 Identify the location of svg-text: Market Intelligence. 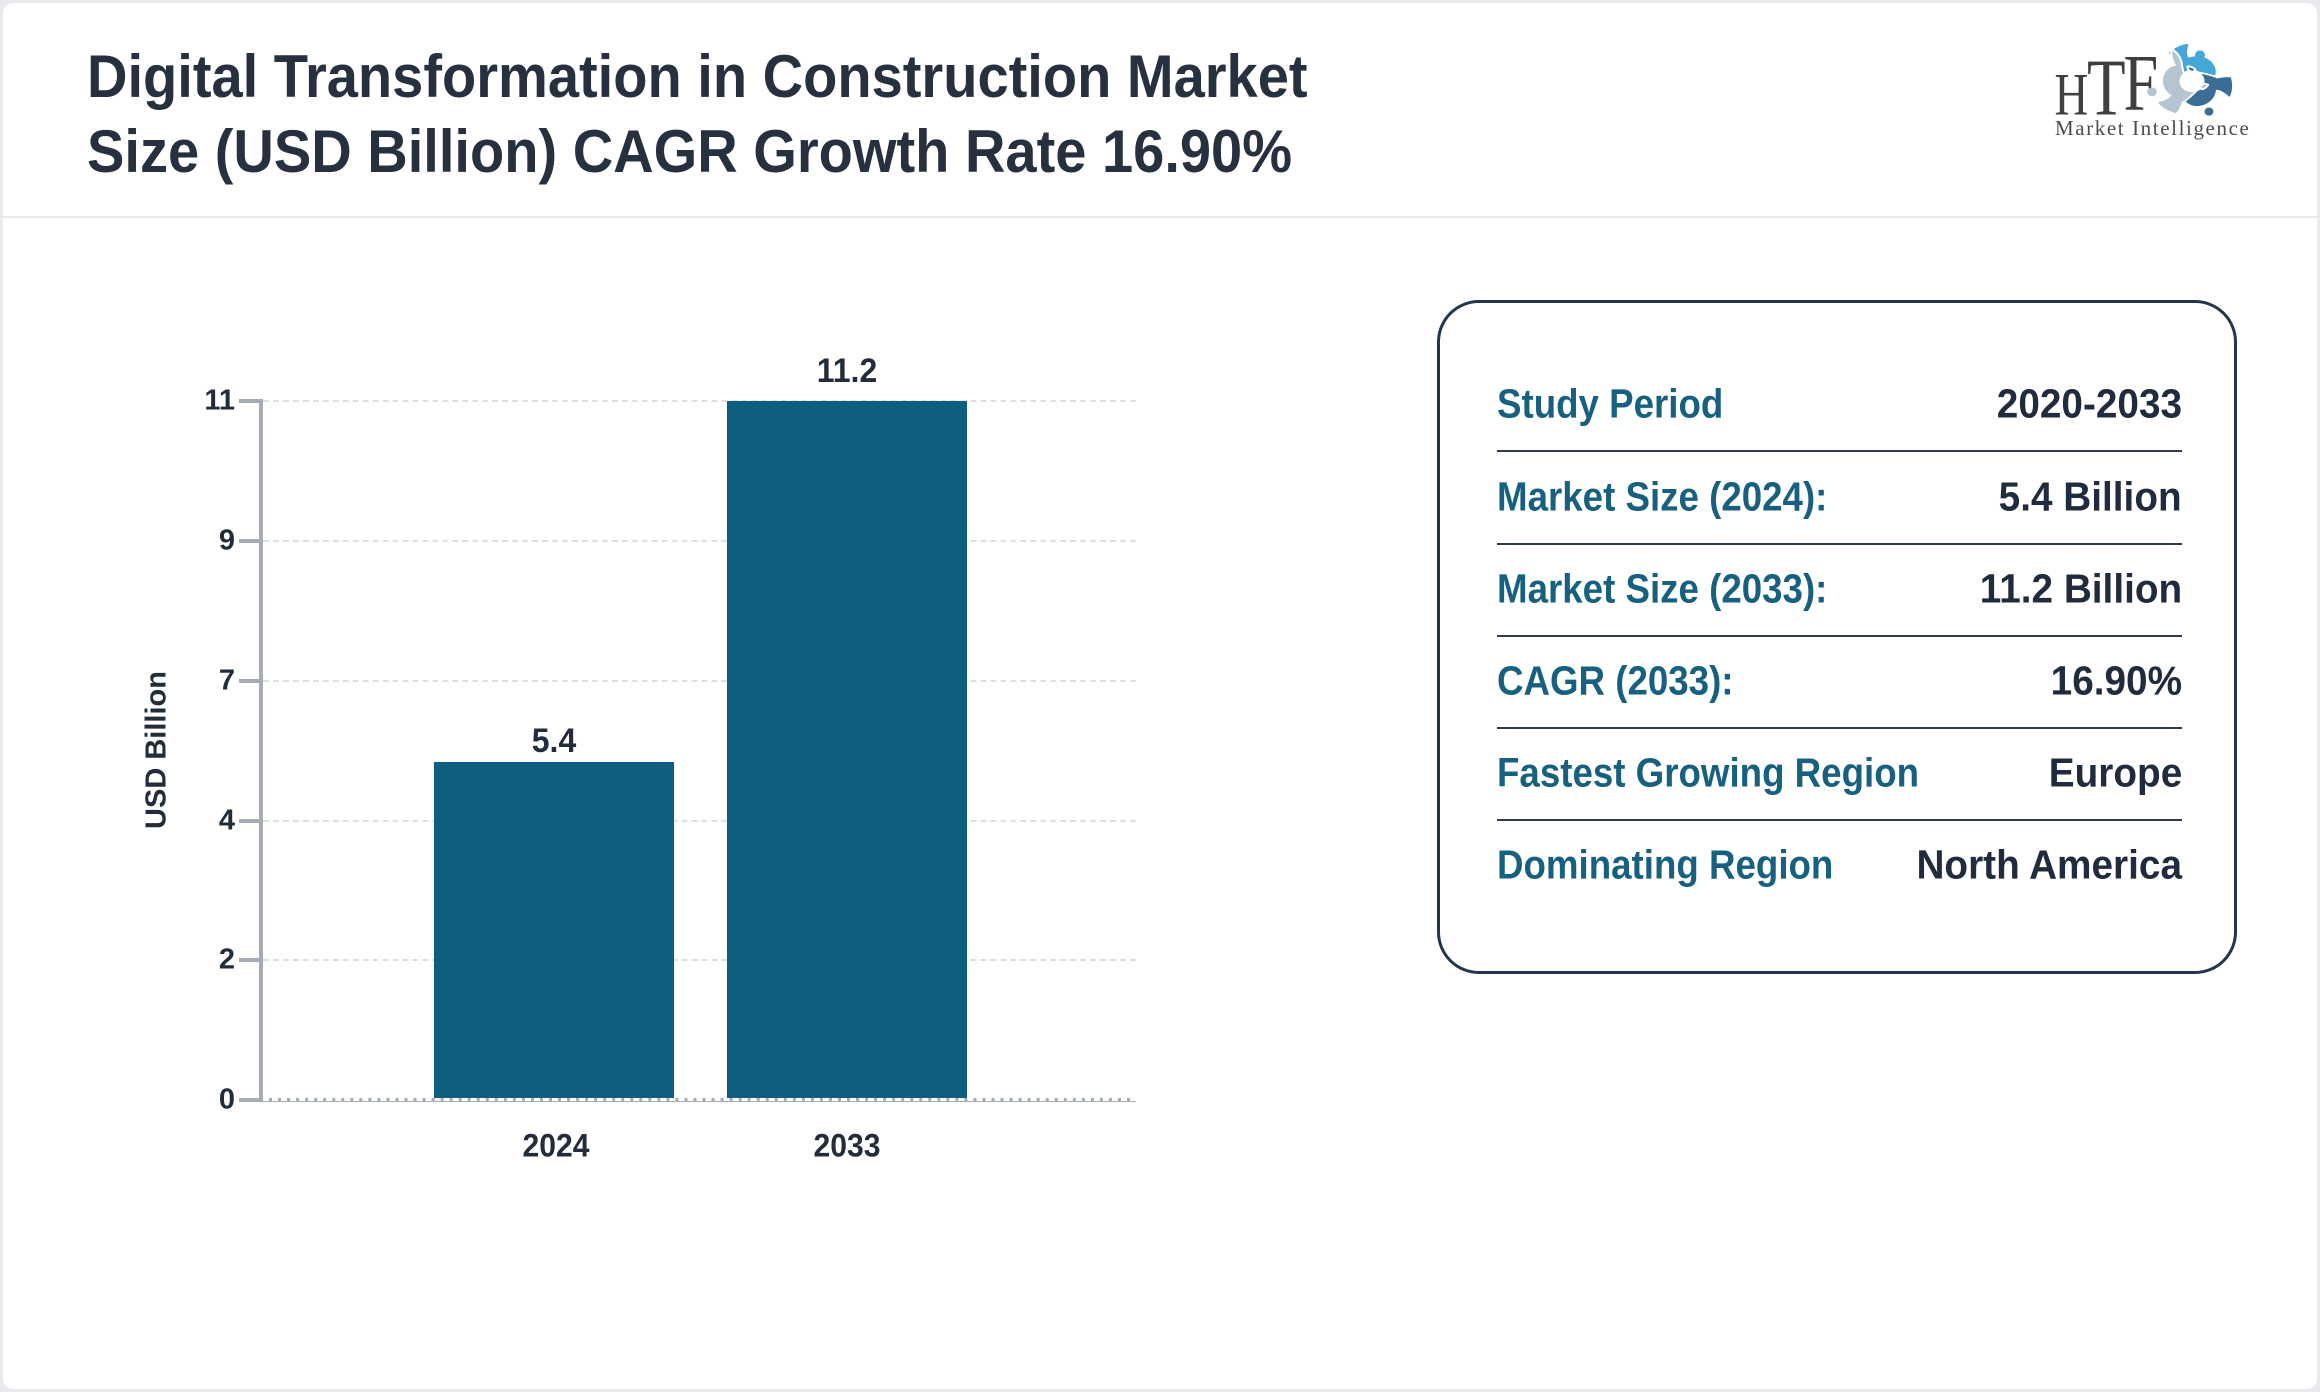
(2152, 128).